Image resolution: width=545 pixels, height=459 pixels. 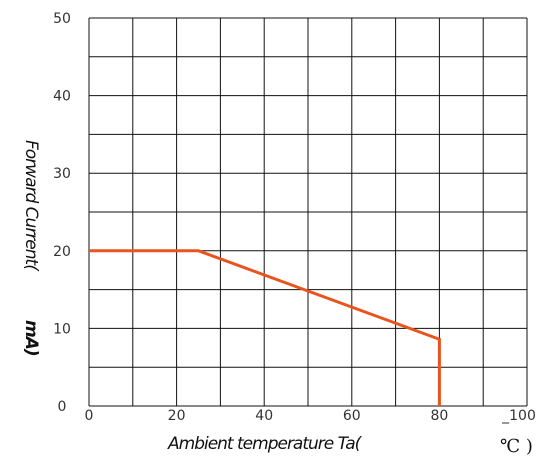 I want to click on x-tick-label: 20, so click(x=177, y=416).